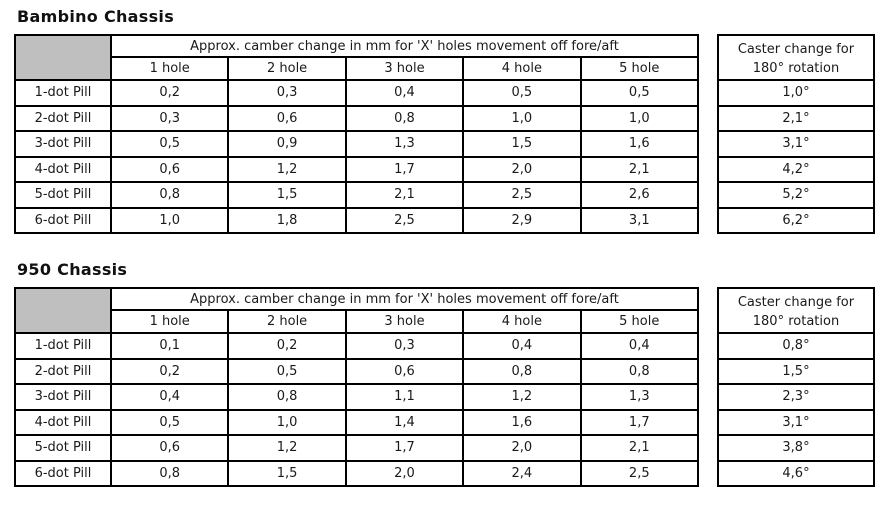 The height and width of the screenshot is (506, 885). I want to click on camber-value: 1,1, so click(404, 397).